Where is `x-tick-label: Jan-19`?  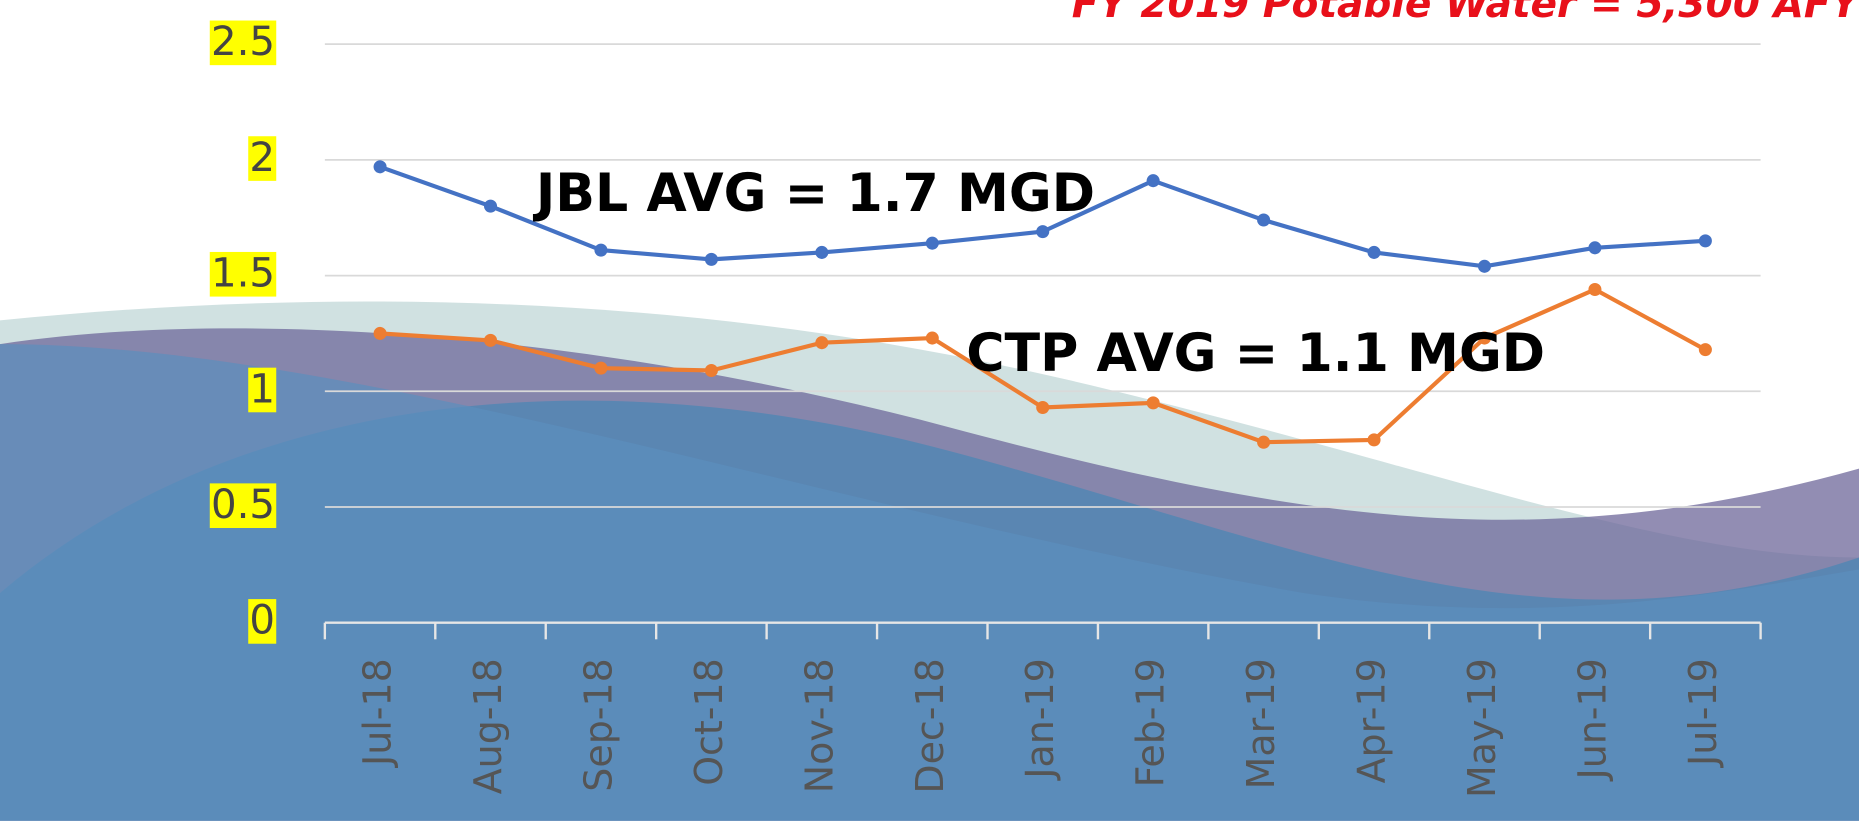 x-tick-label: Jan-19 is located at coordinates (1040, 719).